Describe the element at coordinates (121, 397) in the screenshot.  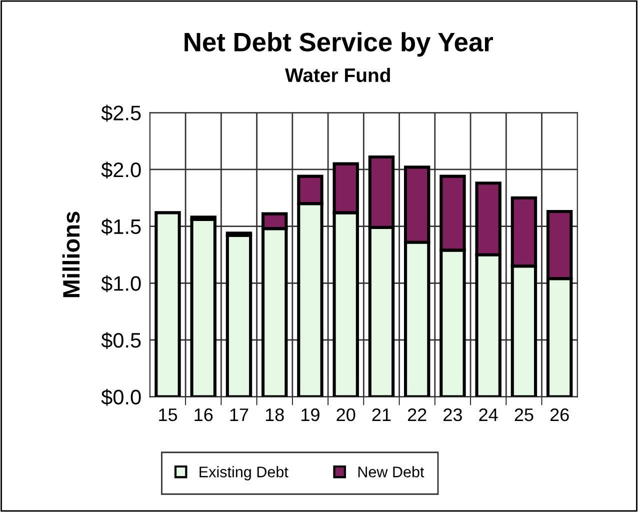
I see `y-tick-label: $0.0` at that location.